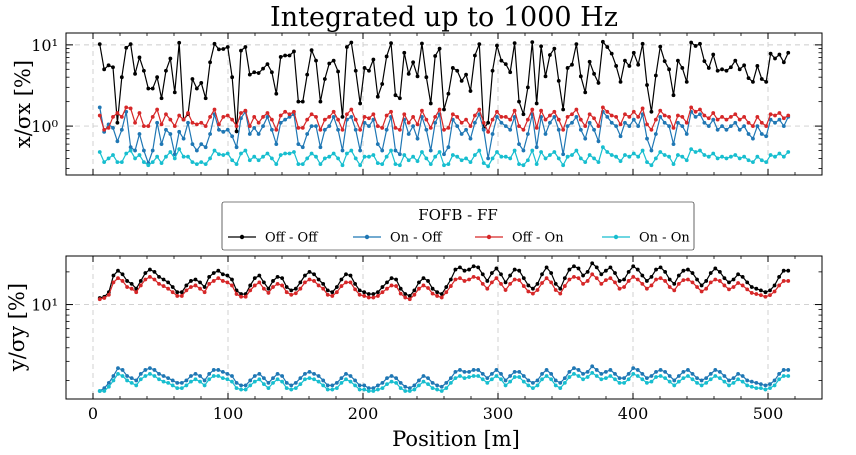 The height and width of the screenshot is (455, 856). What do you see at coordinates (273, 238) in the screenshot?
I see `legend-item: Off - Off` at bounding box center [273, 238].